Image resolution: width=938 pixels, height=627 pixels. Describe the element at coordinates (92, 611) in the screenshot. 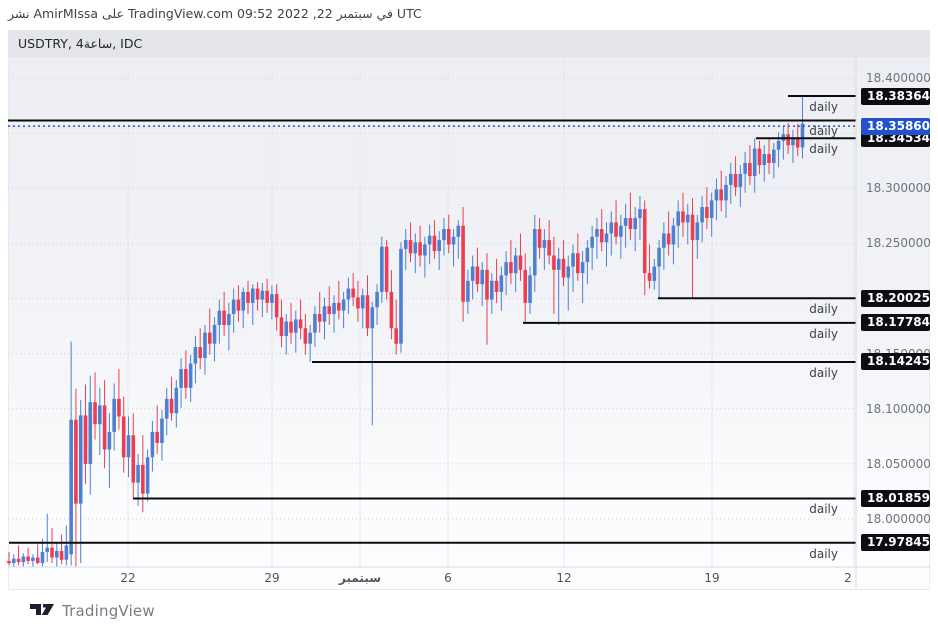

I see `footer-brand: TradingView` at that location.